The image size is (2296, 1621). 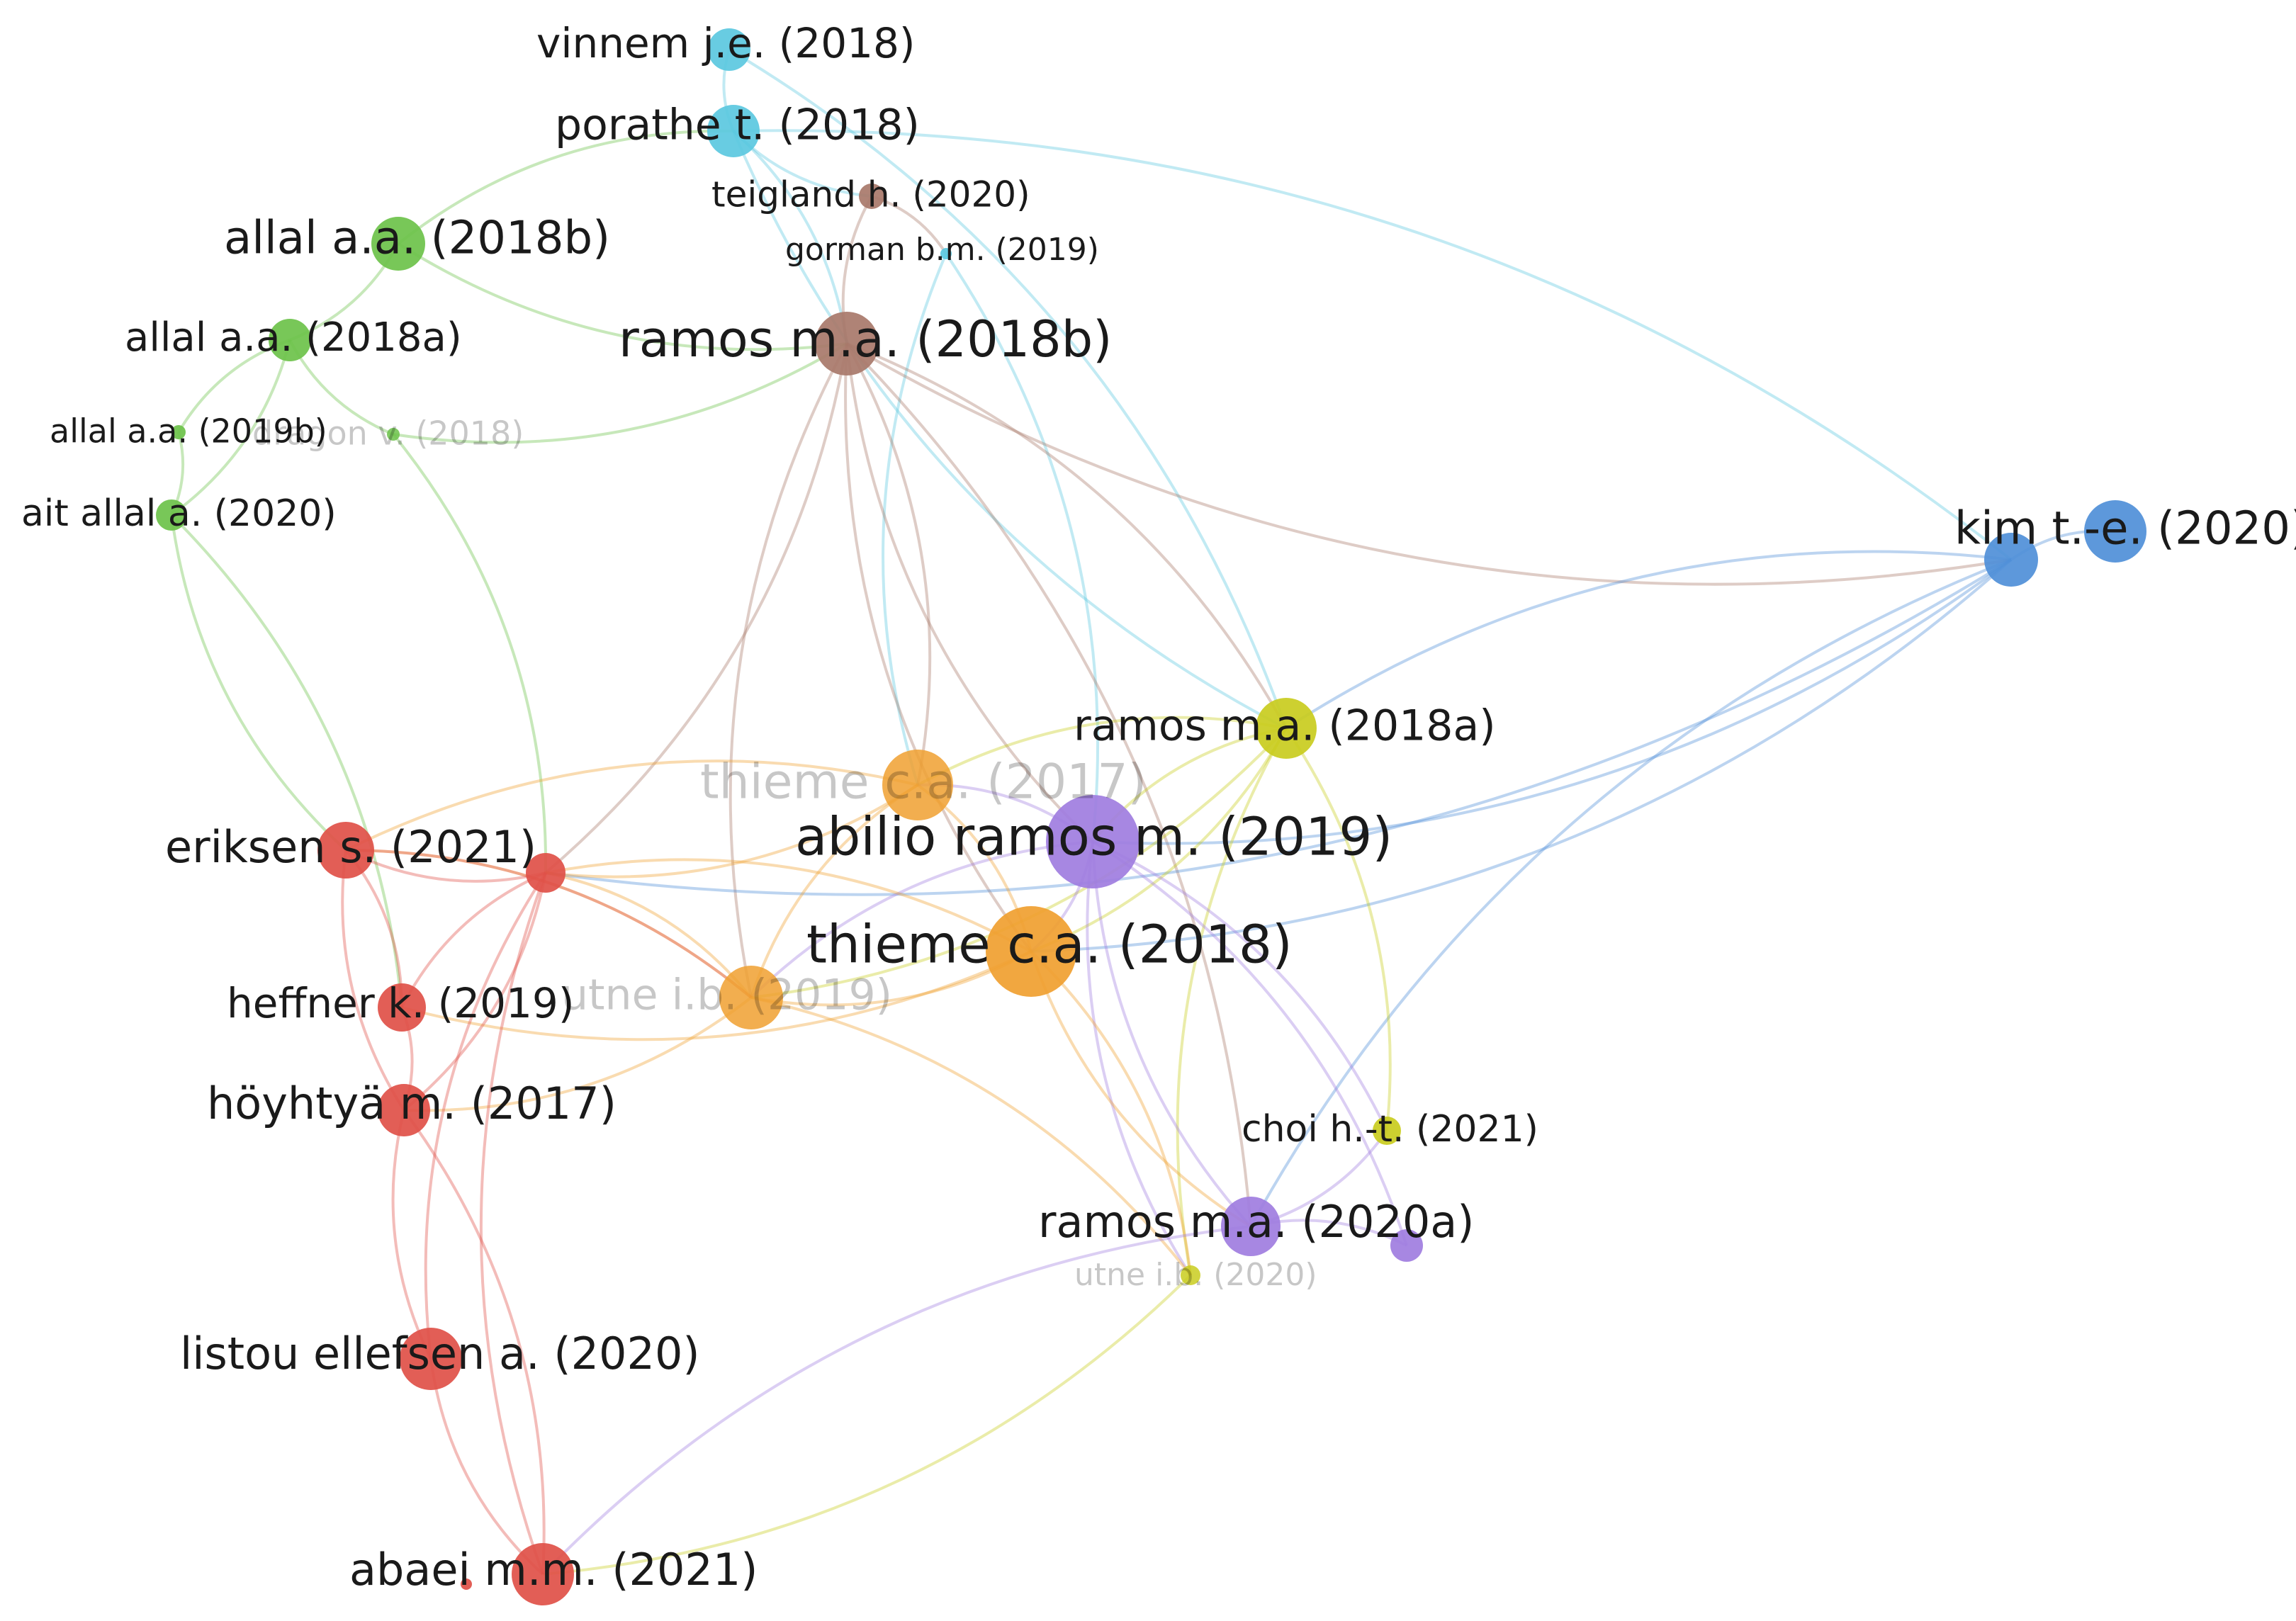 I want to click on node-label-allal19b: allal a.a. (2019b), so click(x=188, y=431).